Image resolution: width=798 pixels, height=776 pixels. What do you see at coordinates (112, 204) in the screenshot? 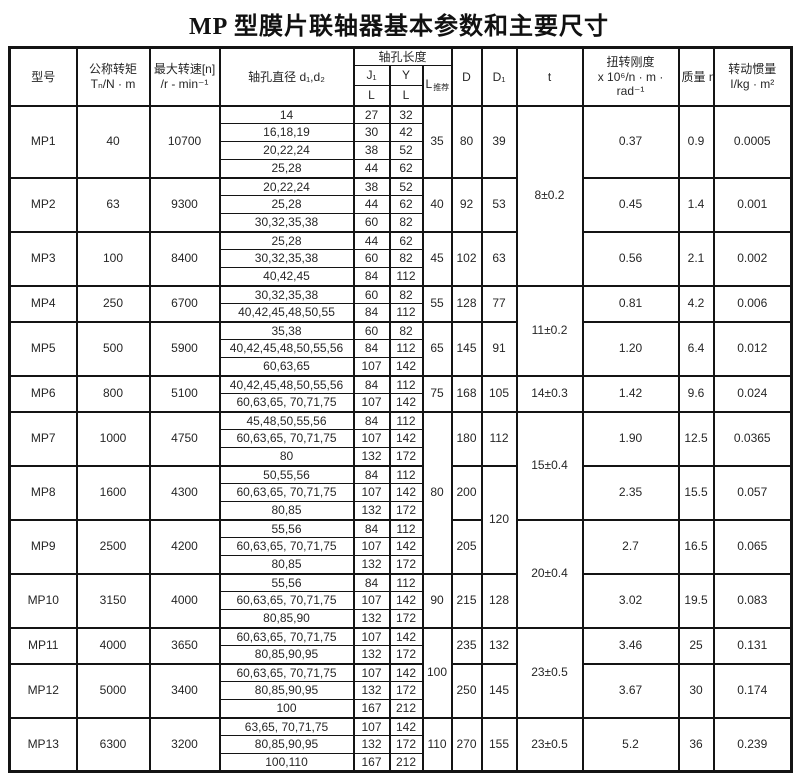
I see `torque-cell: 63` at bounding box center [112, 204].